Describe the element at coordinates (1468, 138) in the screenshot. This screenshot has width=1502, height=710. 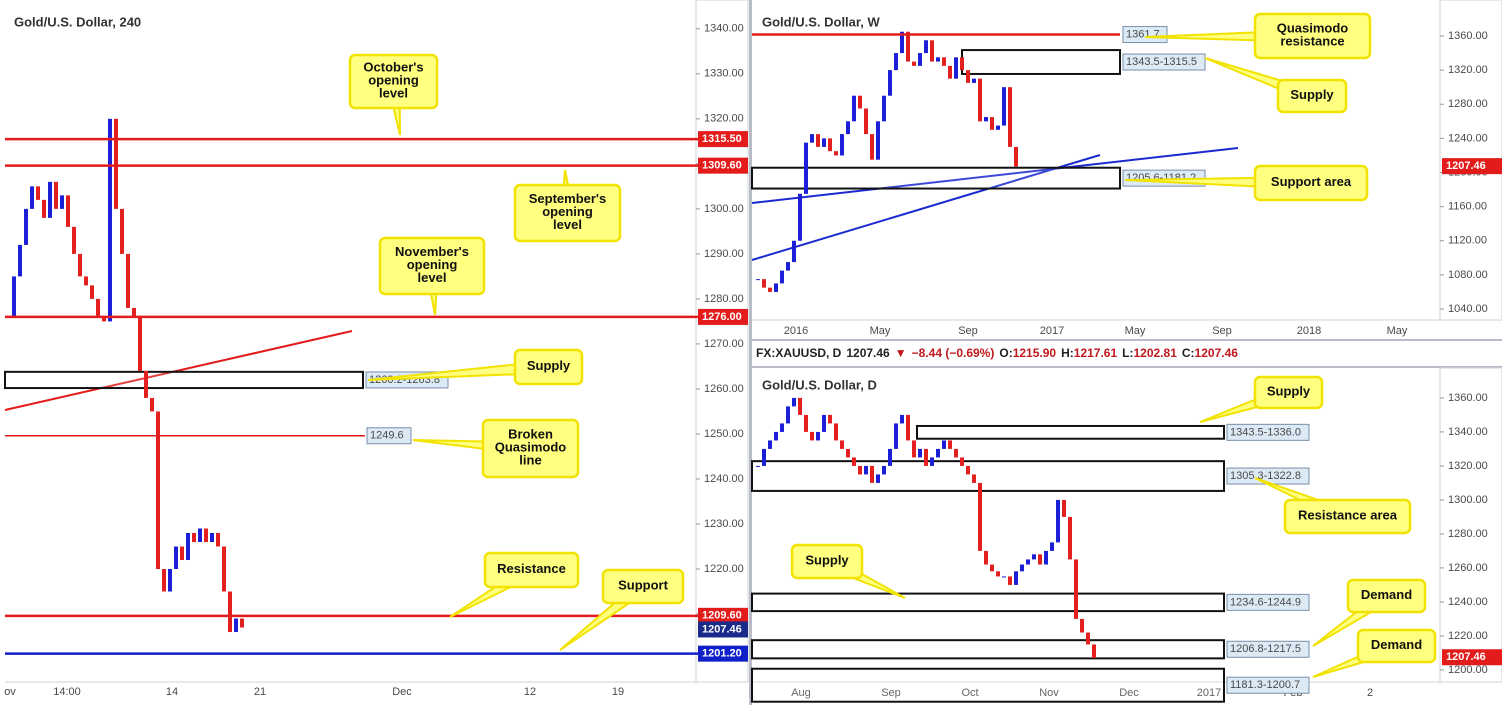
I see `y-tick-label: 1240.00` at that location.